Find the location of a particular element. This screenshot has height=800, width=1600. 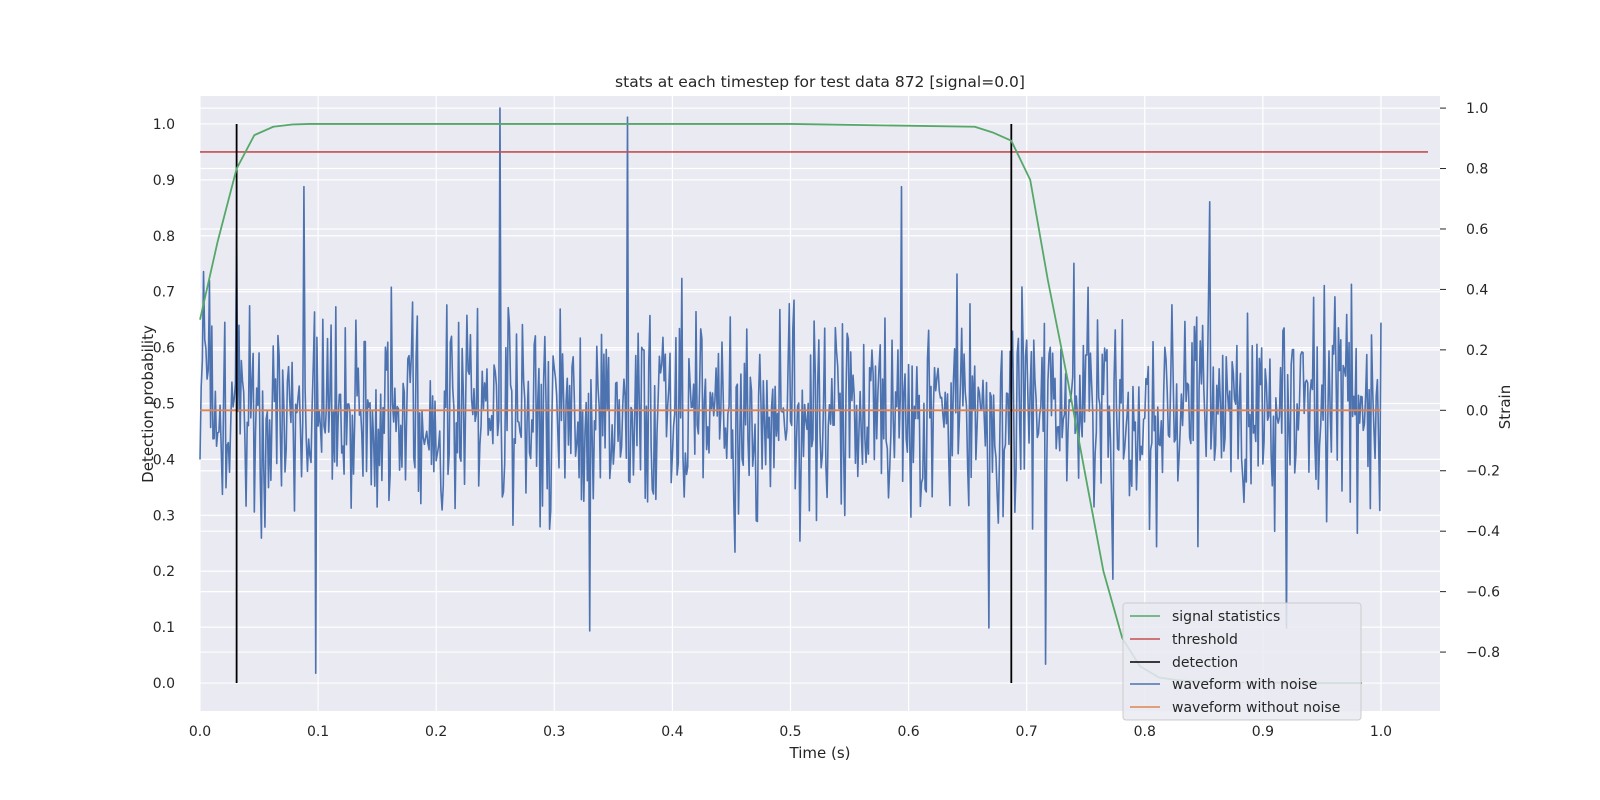

y-right-tick-label: −0.4 is located at coordinates (1483, 532).